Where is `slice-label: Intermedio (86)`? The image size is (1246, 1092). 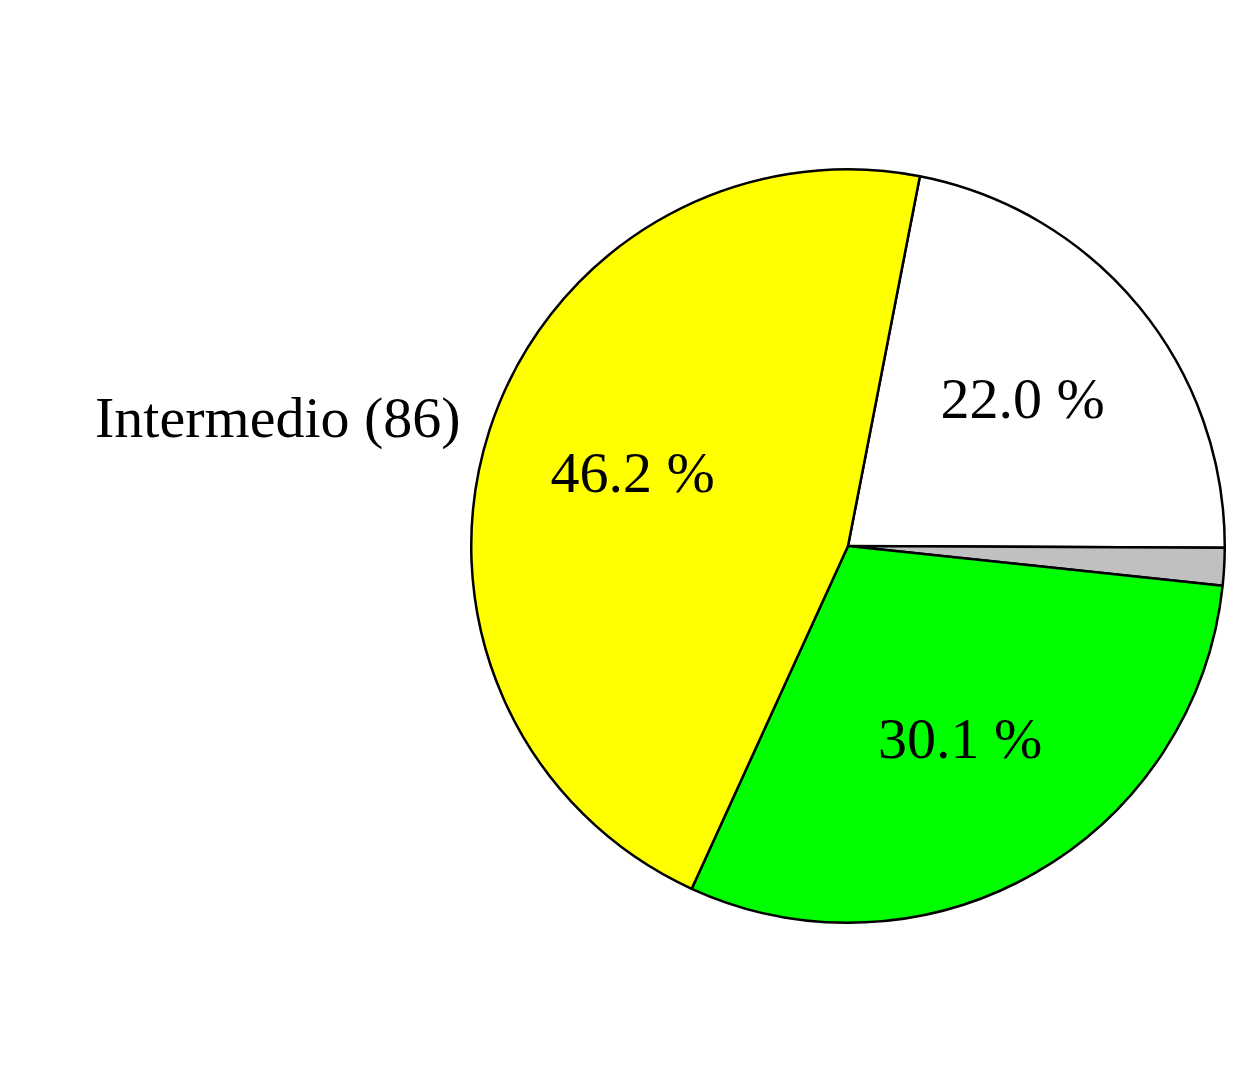 slice-label: Intermedio (86) is located at coordinates (278, 418).